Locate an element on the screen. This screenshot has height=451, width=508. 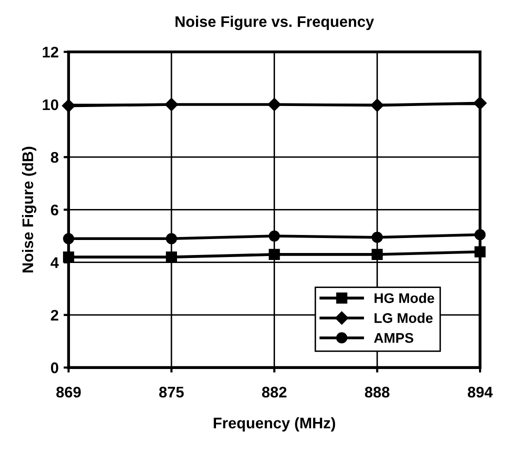
legend-label: AMPS is located at coordinates (394, 338).